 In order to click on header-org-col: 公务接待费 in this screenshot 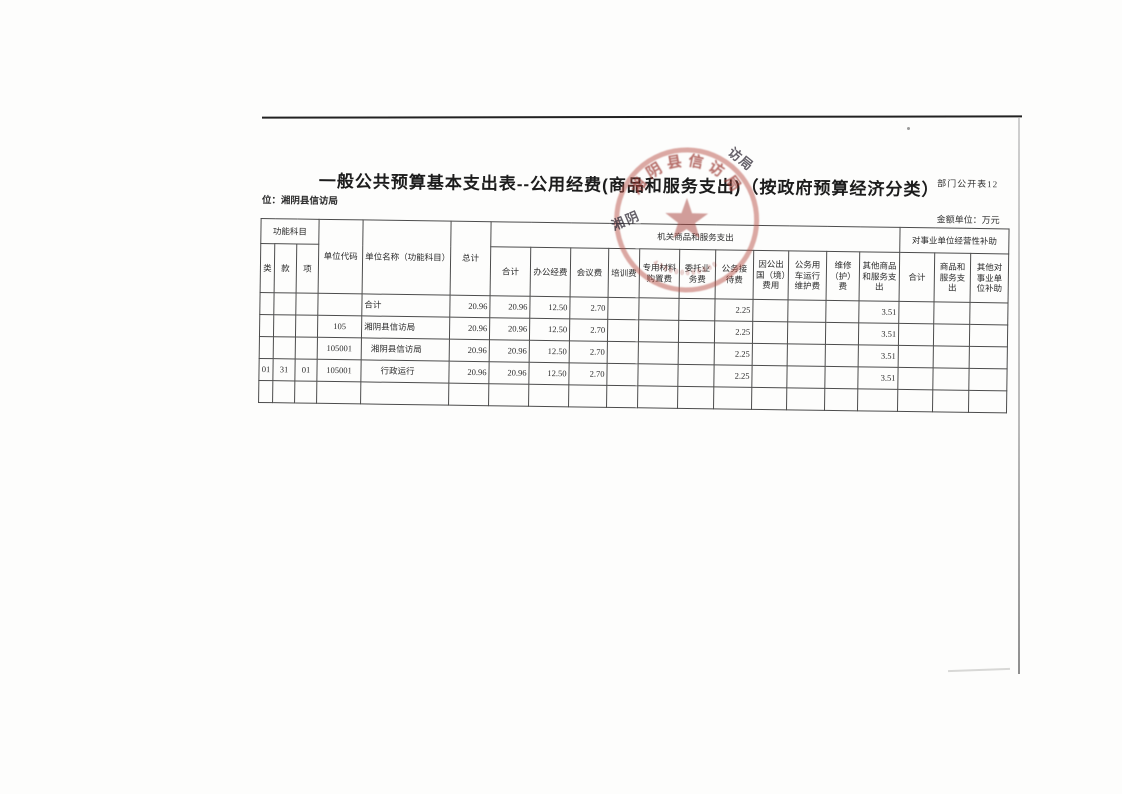, I will do `click(734, 274)`.